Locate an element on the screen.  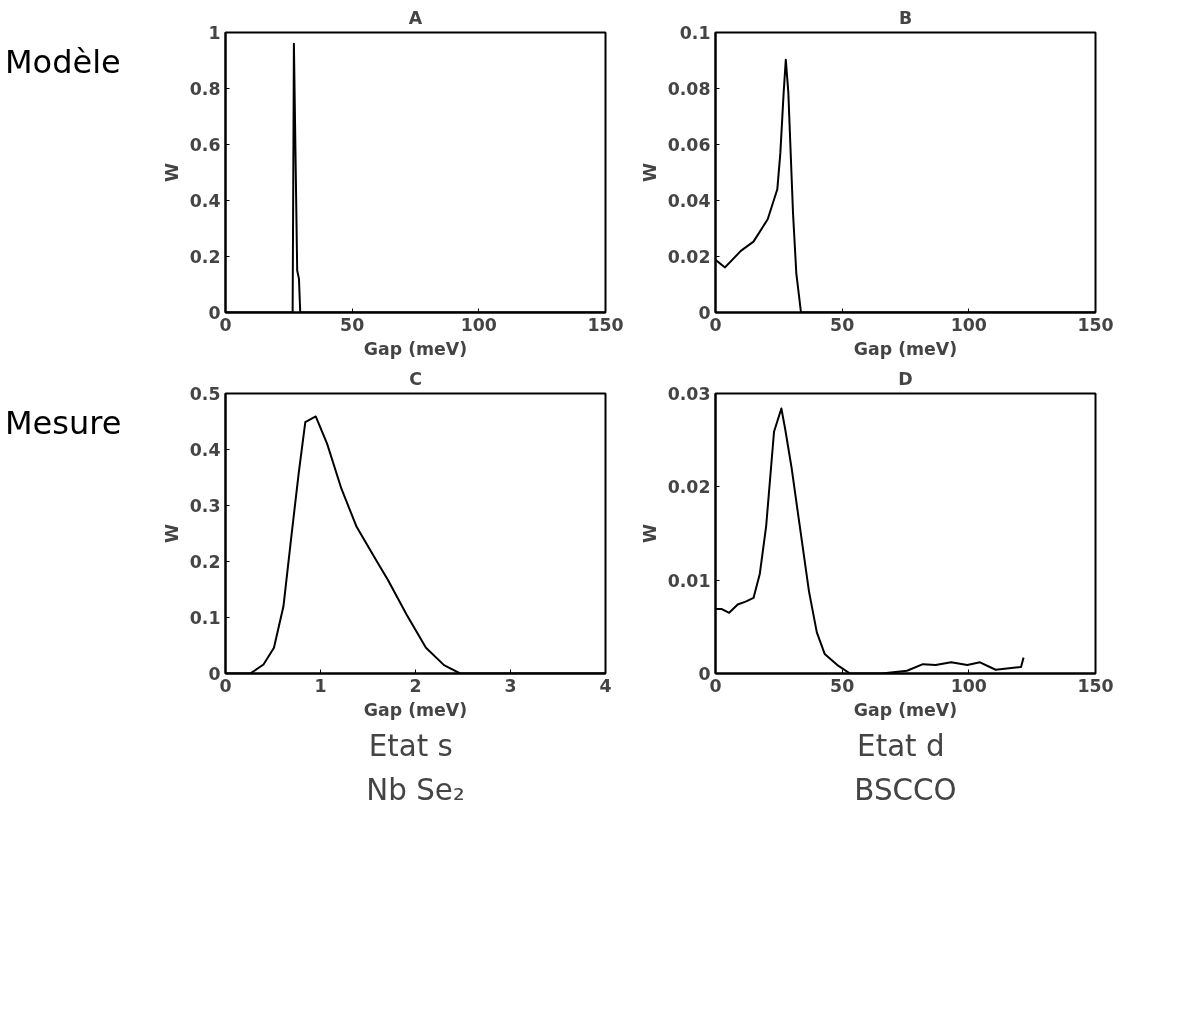
chart-title: D is located at coordinates (905, 378).